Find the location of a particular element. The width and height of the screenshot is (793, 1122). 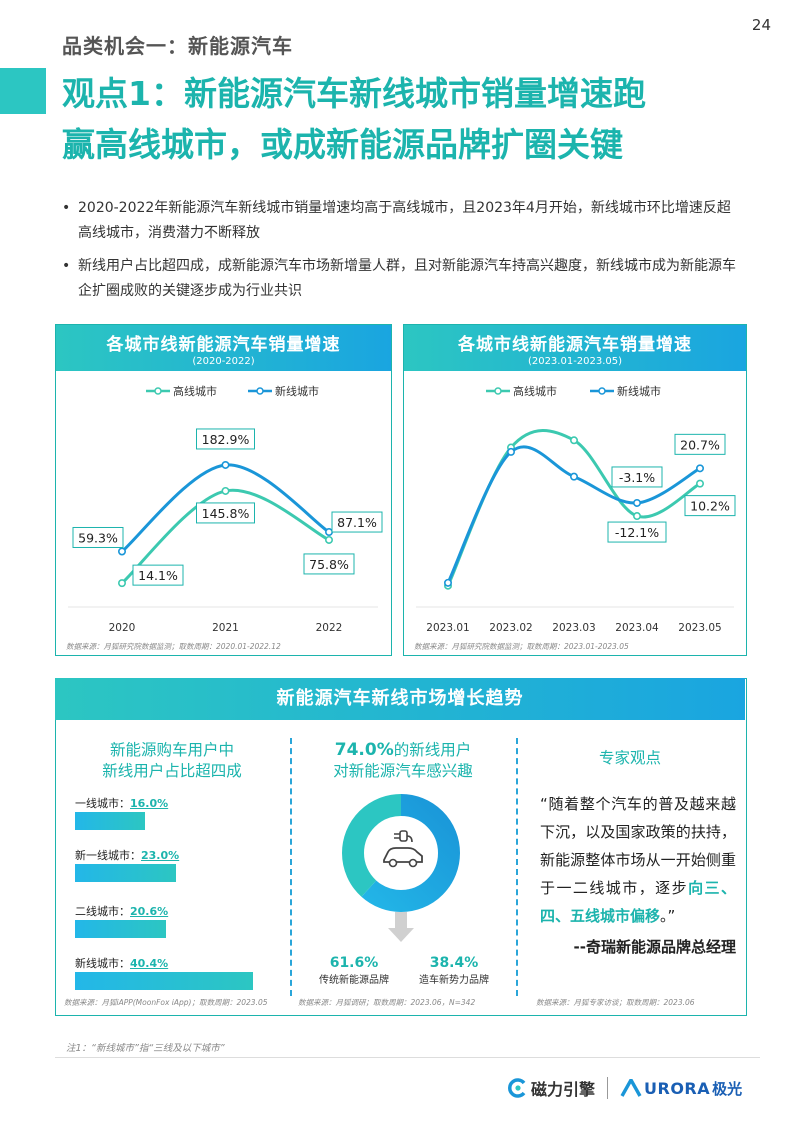

data-label: 10.2% is located at coordinates (710, 506).